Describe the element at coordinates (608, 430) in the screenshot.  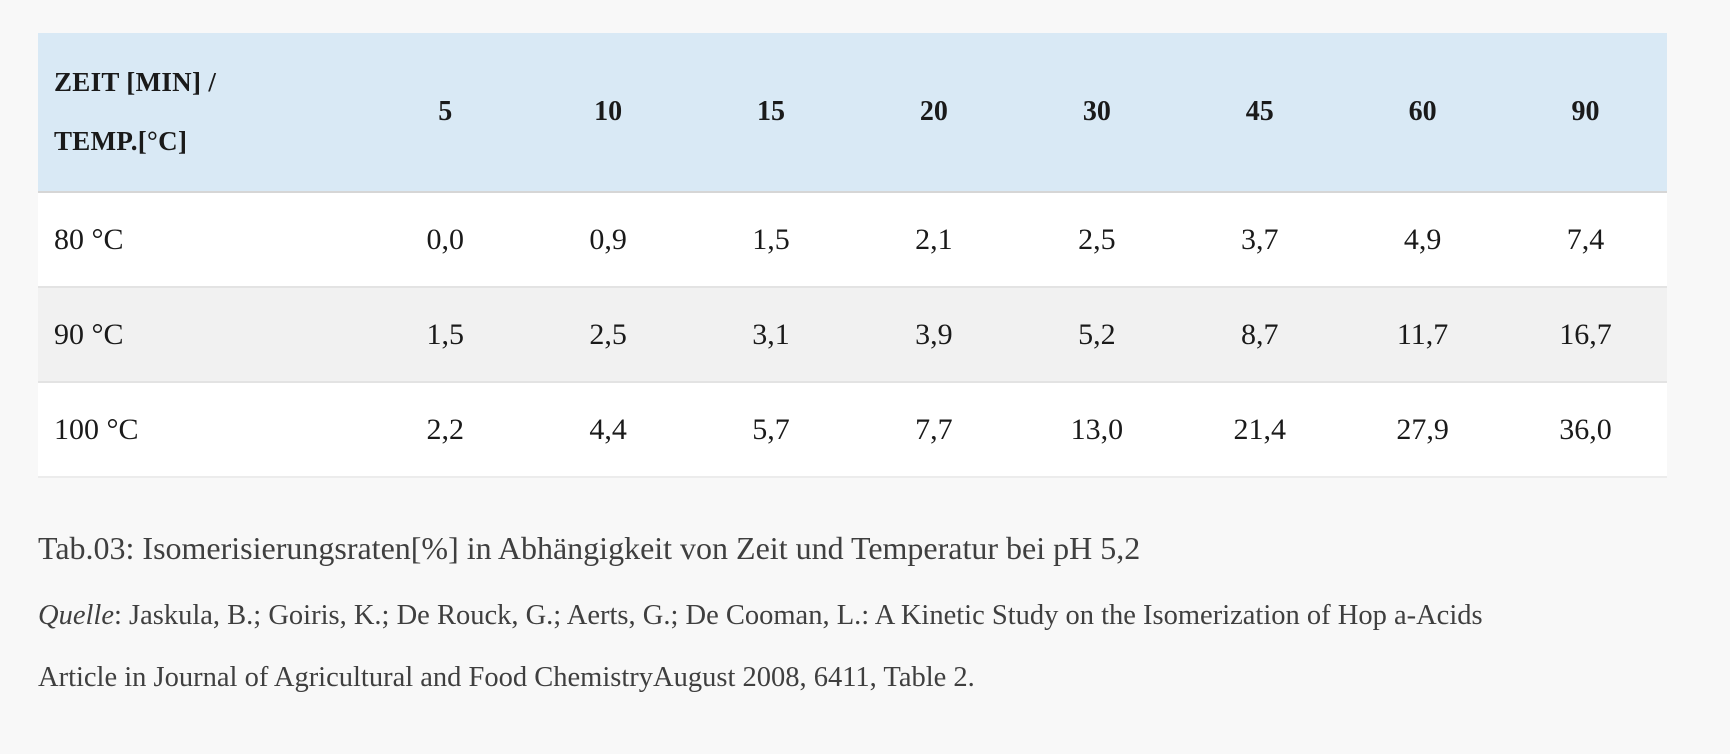
I see `table-cell: 4,4` at that location.